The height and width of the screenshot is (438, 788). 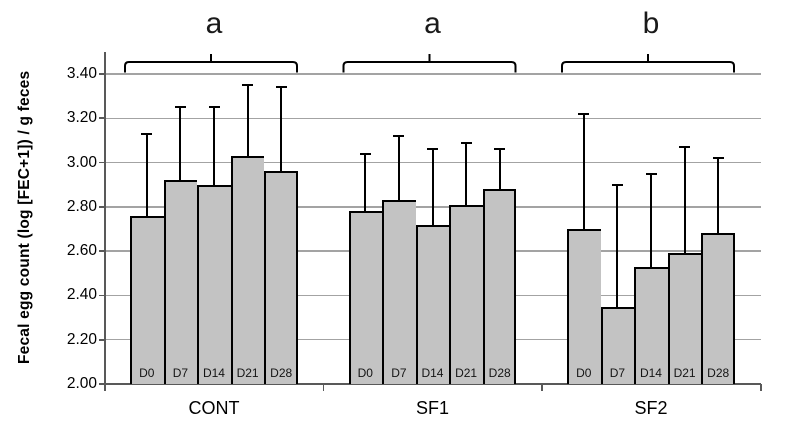 I want to click on y-axis-tick-label: 3.40, so click(x=81, y=73).